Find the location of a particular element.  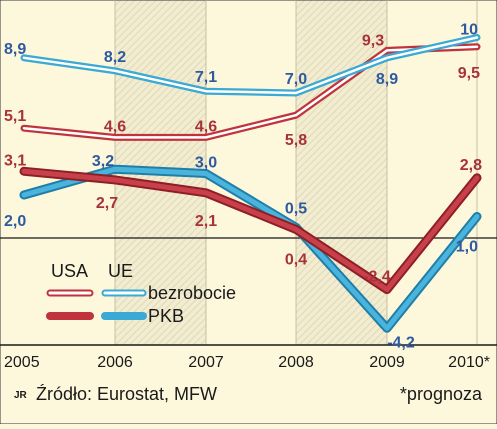

data-label-ue_gdp: 0,5 is located at coordinates (296, 208).